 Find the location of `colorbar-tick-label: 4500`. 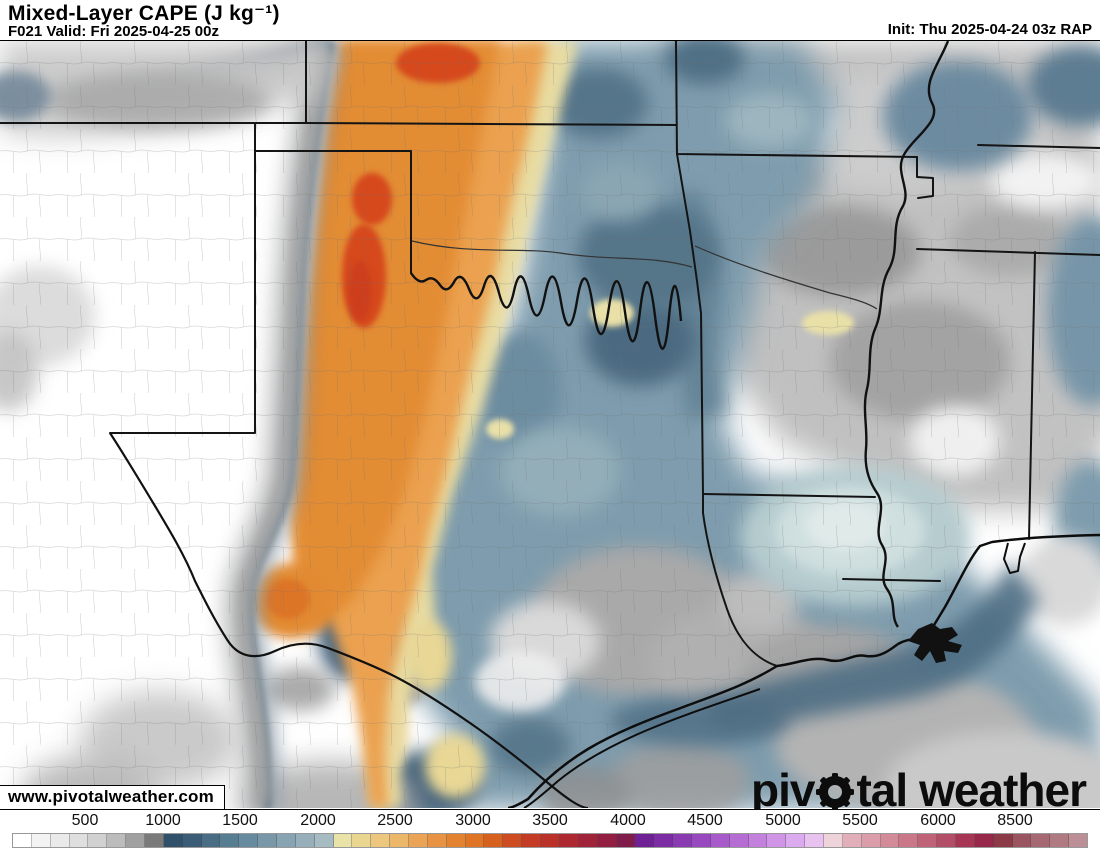

colorbar-tick-label: 4500 is located at coordinates (705, 820).